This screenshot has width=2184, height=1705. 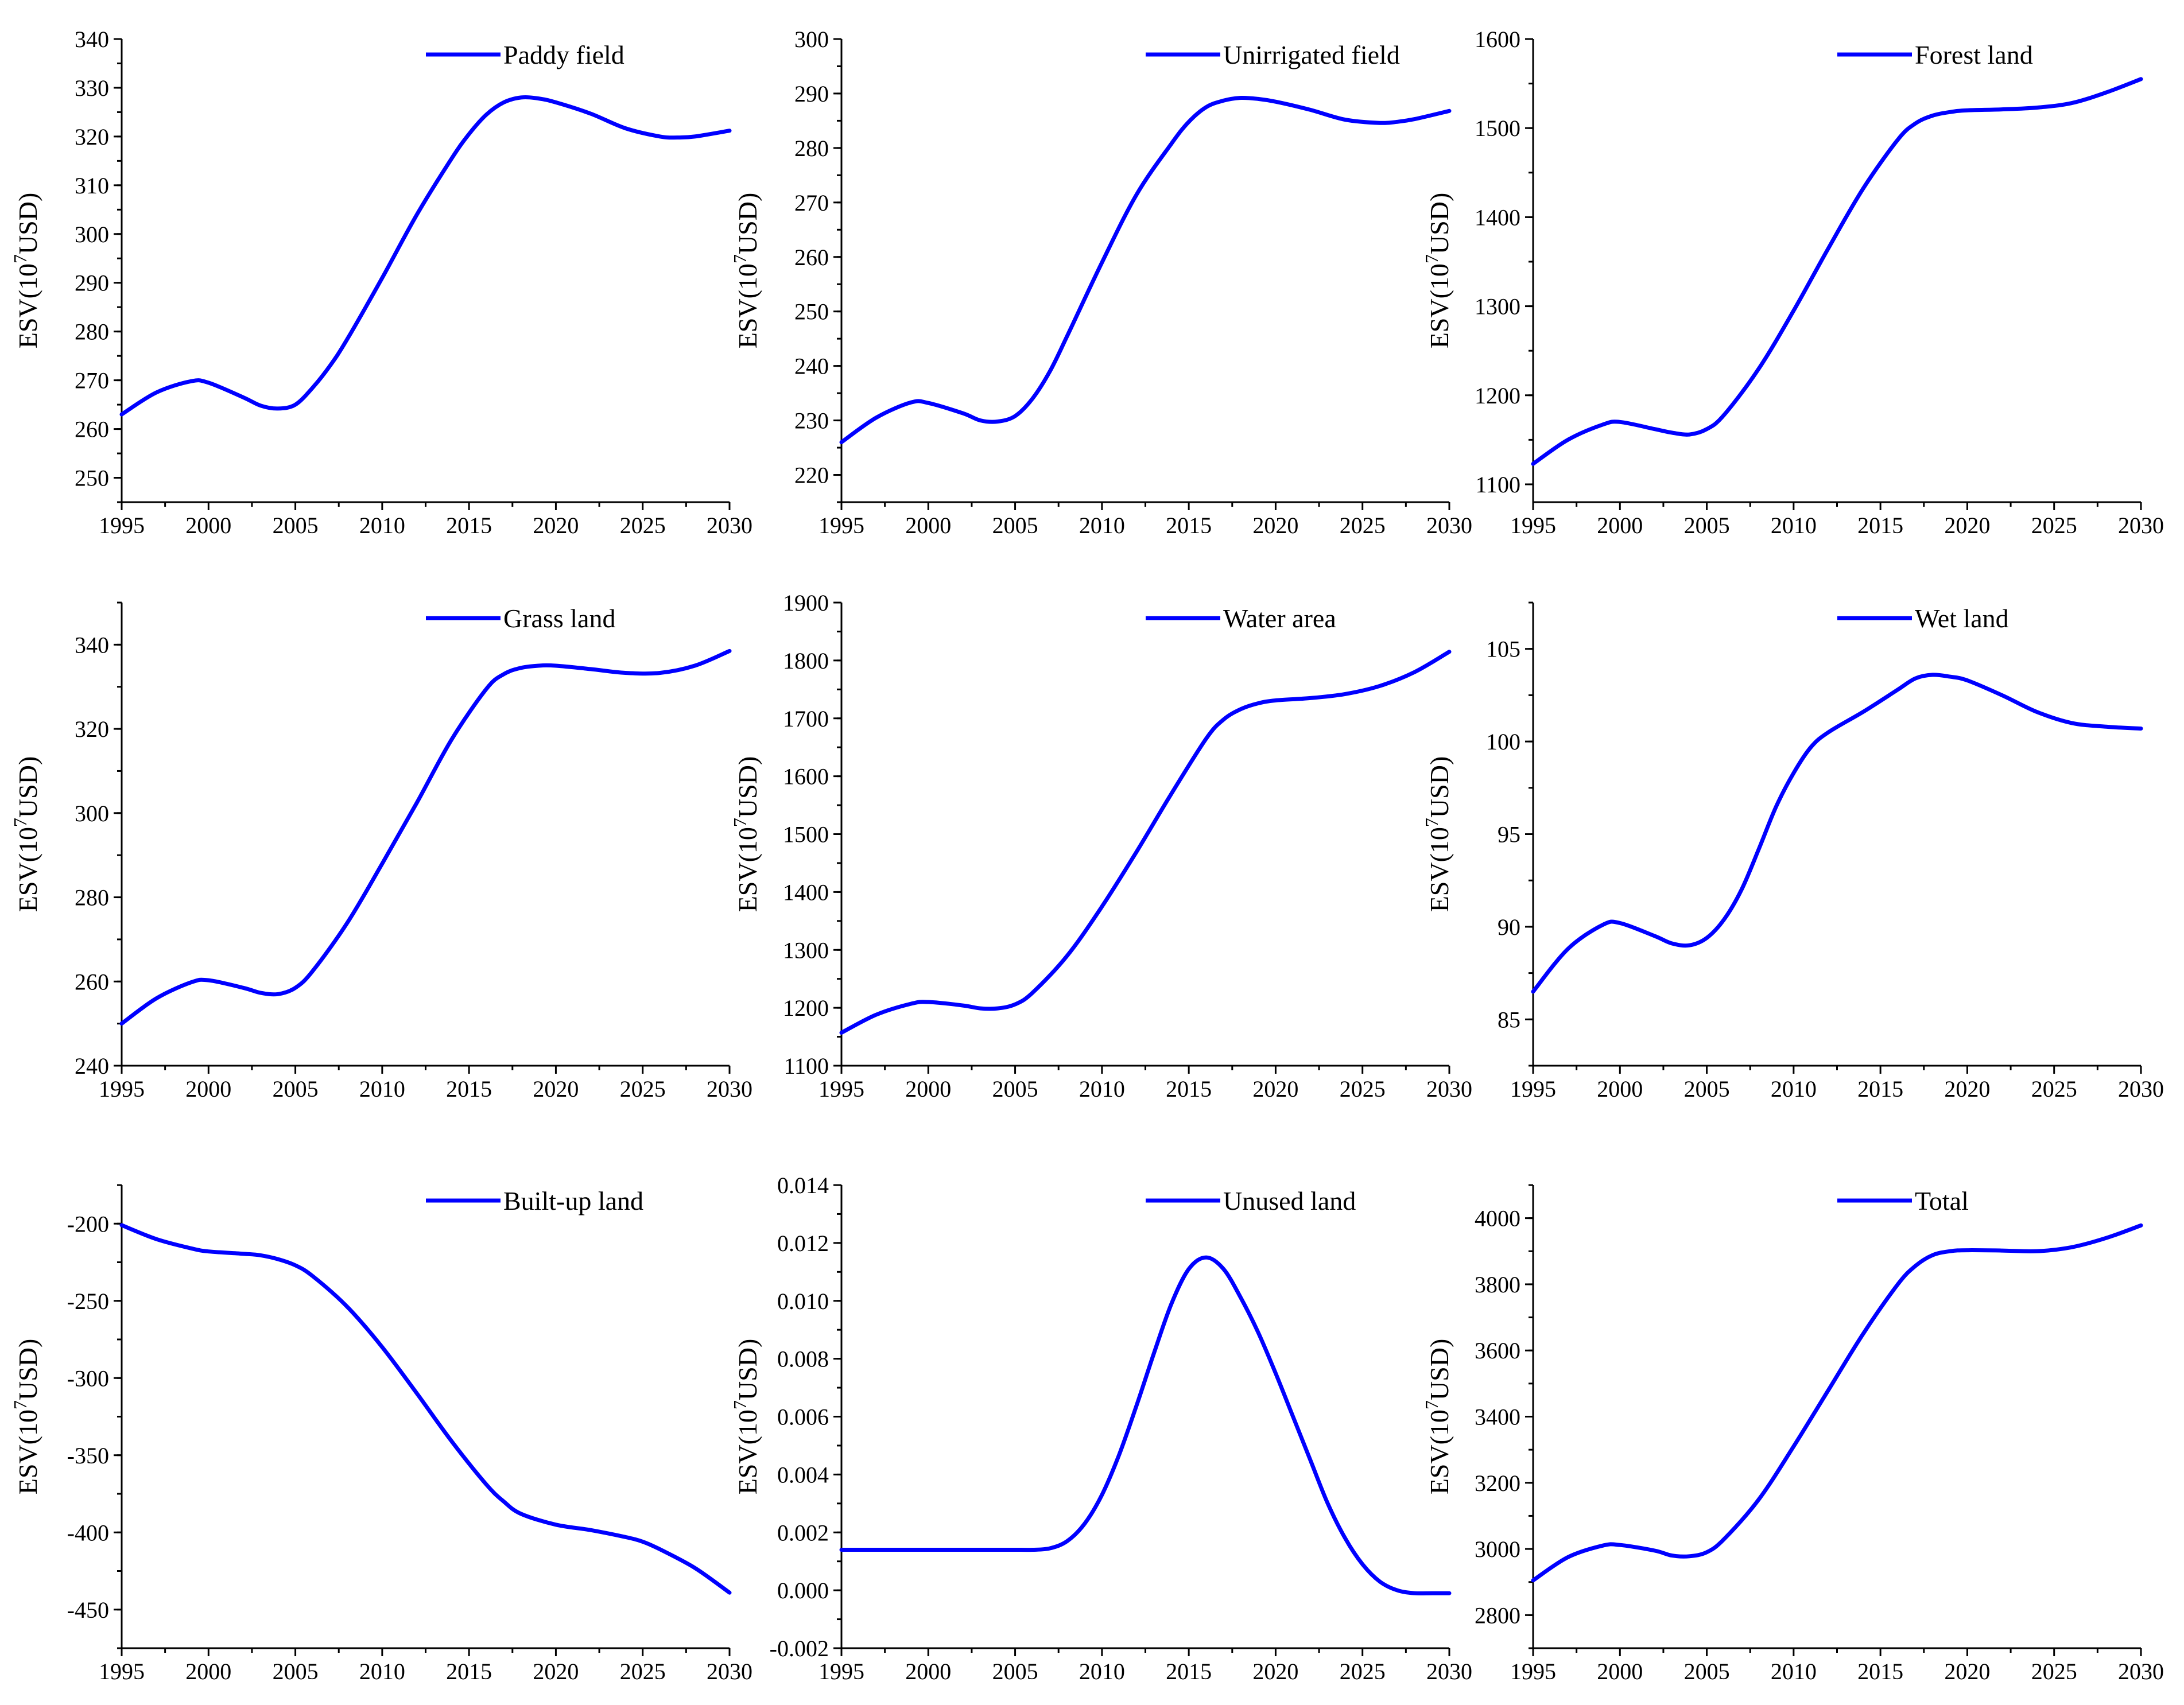 What do you see at coordinates (92, 137) in the screenshot?
I see `y-tick-label: 320` at bounding box center [92, 137].